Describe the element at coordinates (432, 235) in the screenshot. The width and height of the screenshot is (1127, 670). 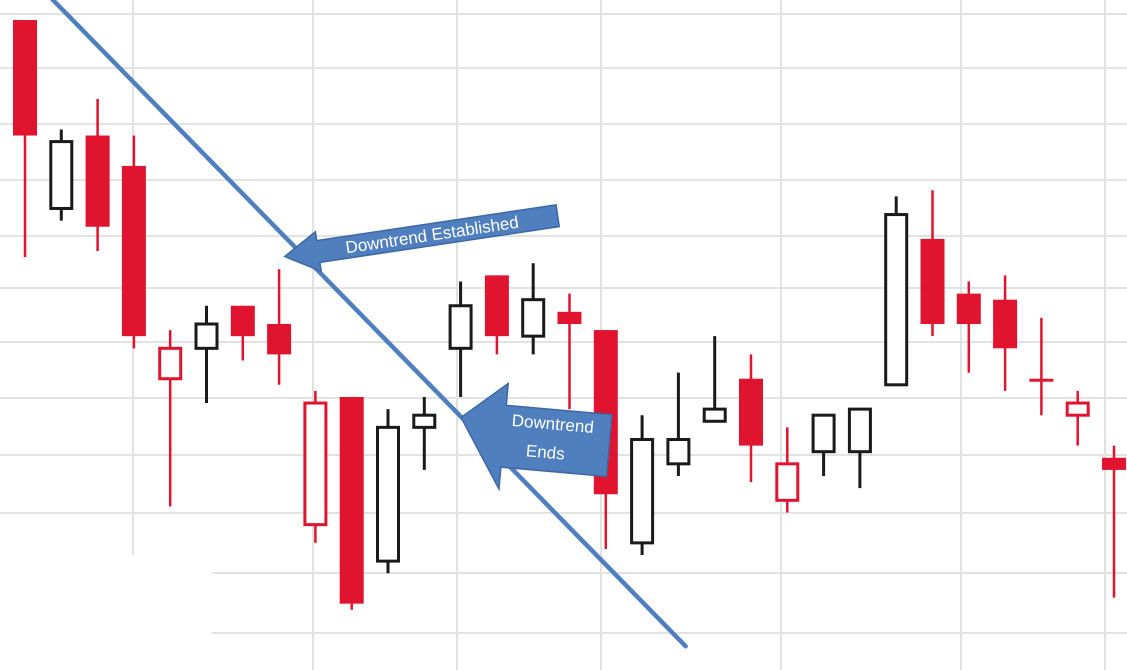
I see `annotation-label: Downtrend Established` at that location.